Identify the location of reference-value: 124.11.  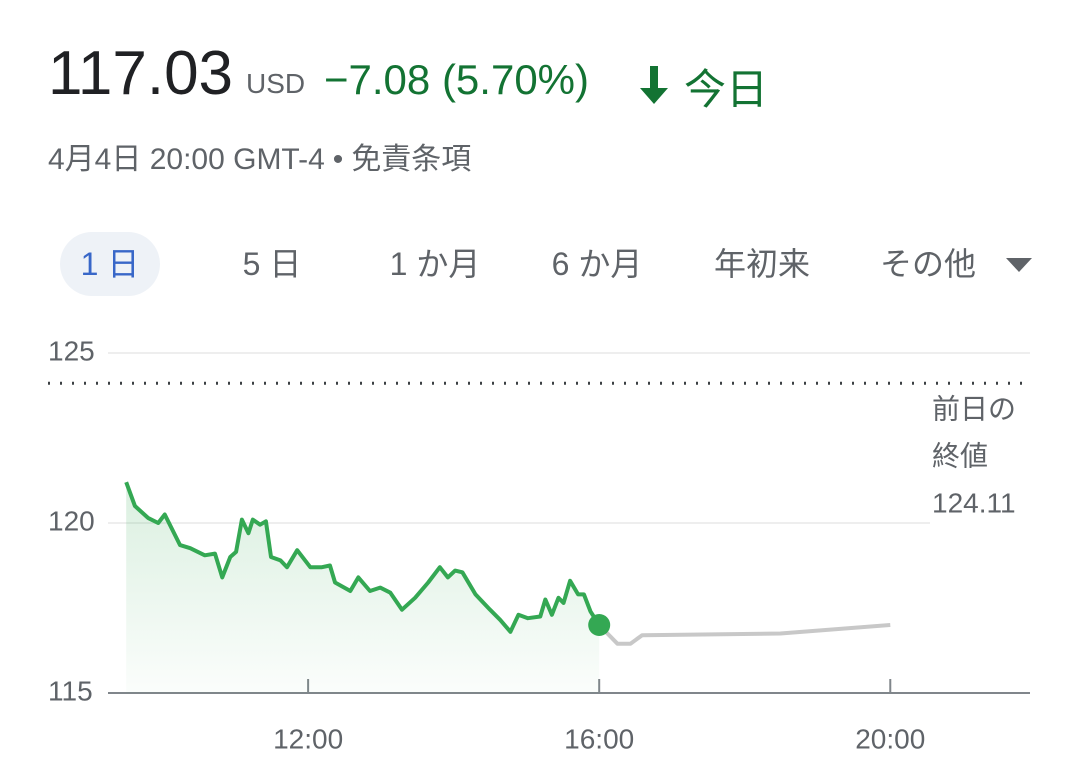
(974, 503).